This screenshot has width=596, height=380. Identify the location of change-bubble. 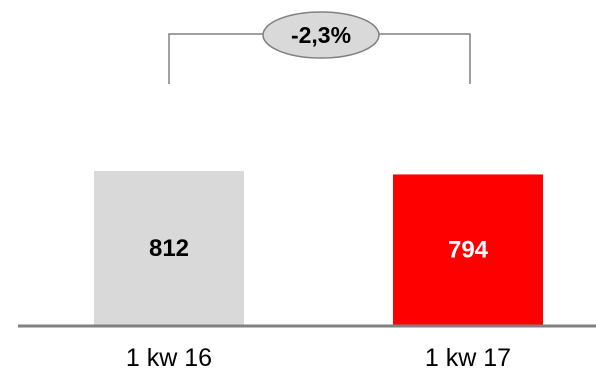
(321, 35).